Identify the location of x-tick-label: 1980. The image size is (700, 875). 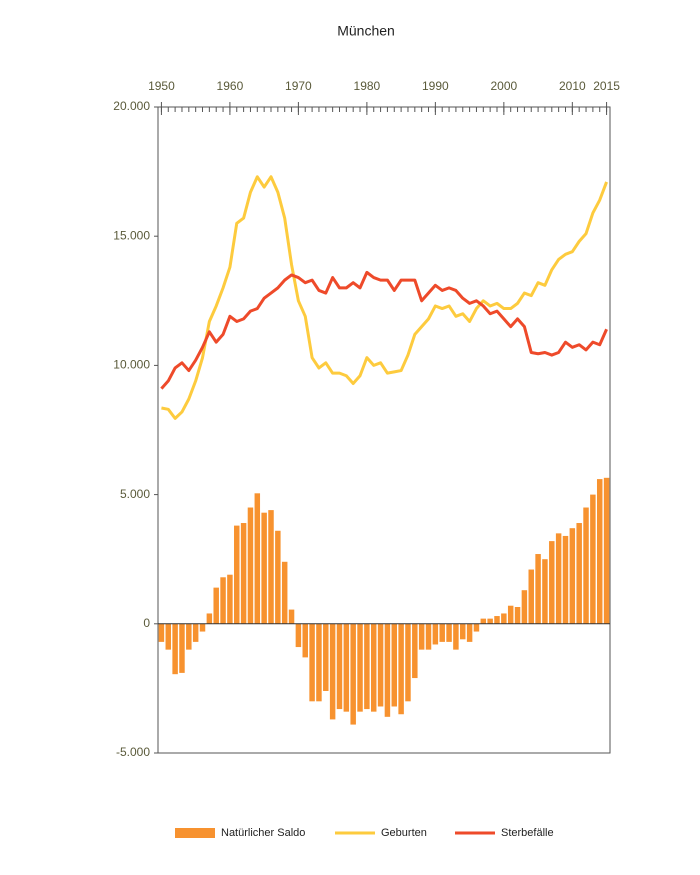
(367, 86).